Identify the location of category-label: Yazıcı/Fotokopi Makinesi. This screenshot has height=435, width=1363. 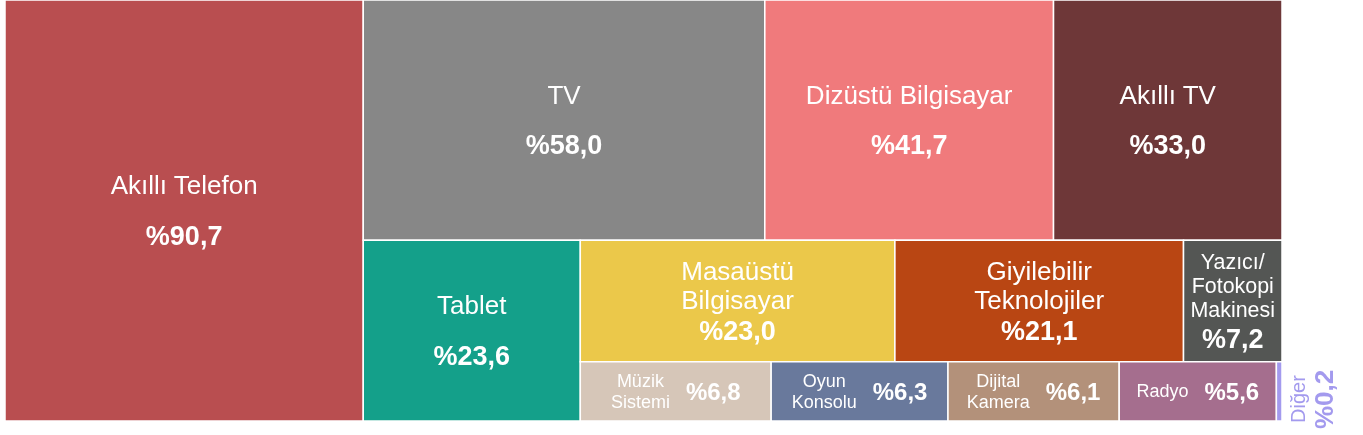
(1232, 286).